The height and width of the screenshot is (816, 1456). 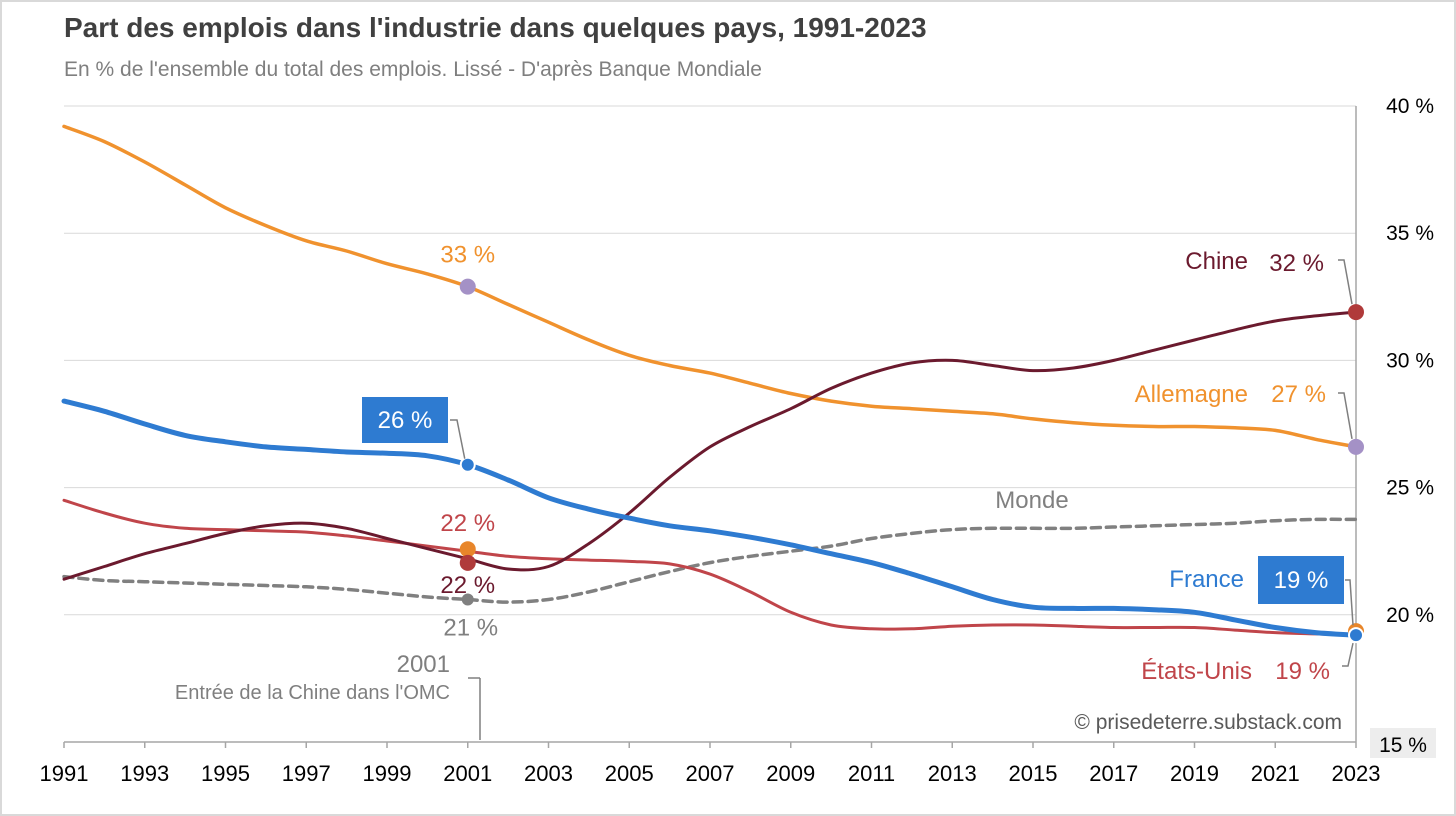 I want to click on label-etats-unis-end: 19 %, so click(x=1302, y=671).